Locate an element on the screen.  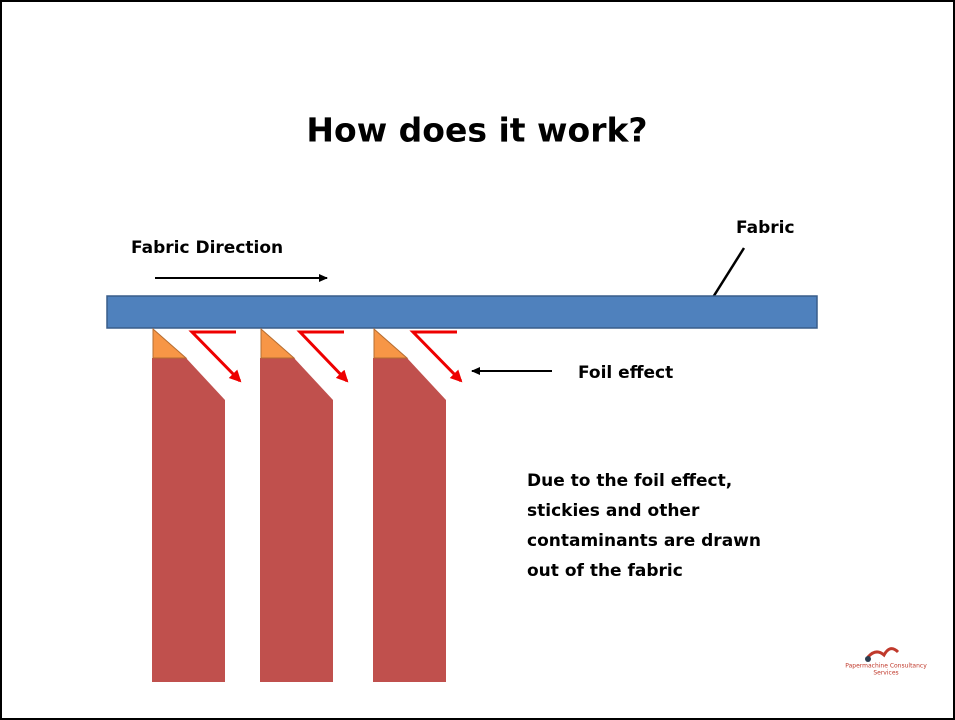
logo-mark is located at coordinates (883, 653).